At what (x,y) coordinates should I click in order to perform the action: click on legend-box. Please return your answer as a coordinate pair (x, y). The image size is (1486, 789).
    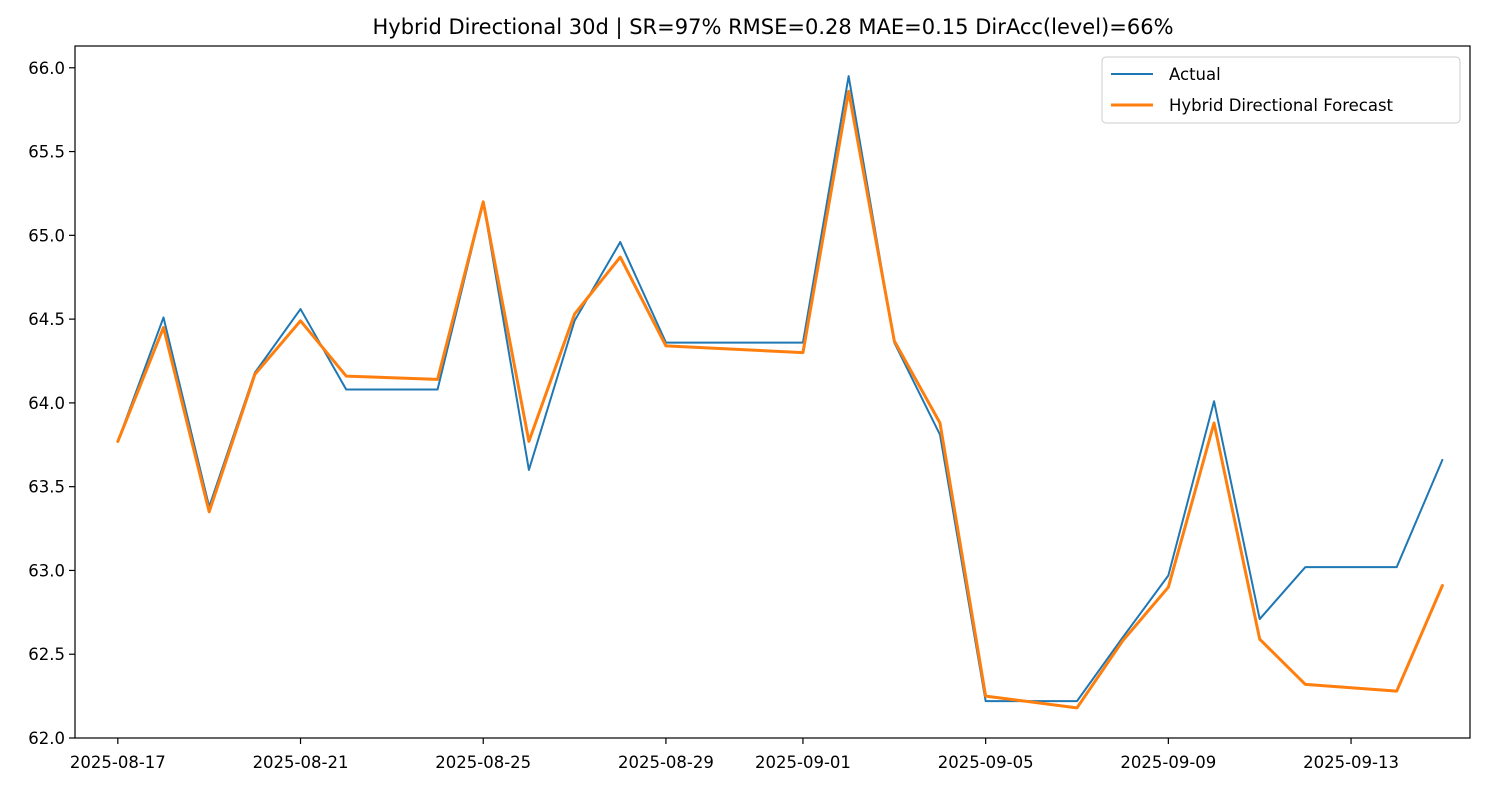
    Looking at the image, I should click on (1281, 90).